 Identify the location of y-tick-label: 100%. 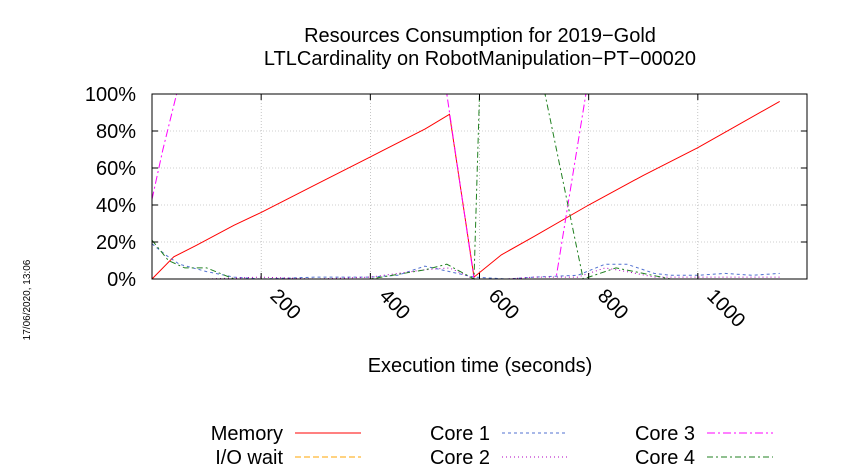
(110, 95).